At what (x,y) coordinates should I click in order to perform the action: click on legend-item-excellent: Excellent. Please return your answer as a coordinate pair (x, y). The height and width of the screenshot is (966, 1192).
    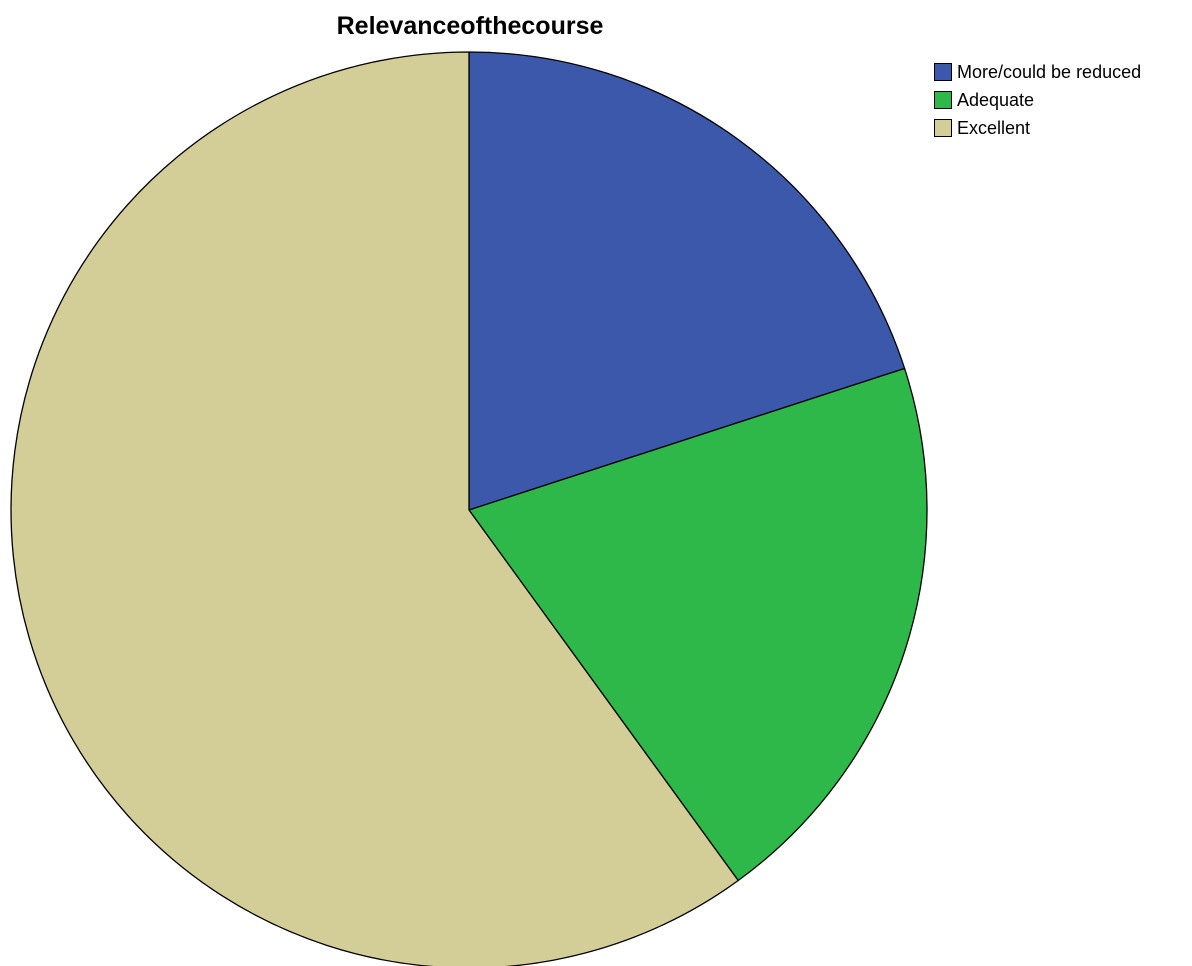
    Looking at the image, I should click on (1037, 128).